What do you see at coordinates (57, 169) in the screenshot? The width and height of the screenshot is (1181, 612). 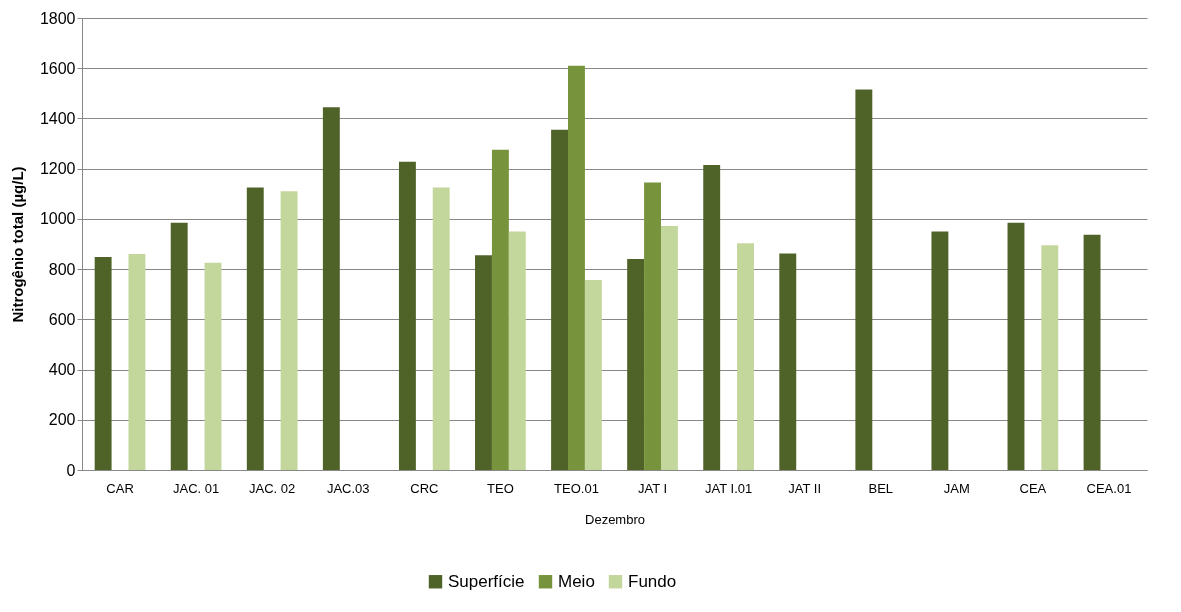 I see `y-tick-label: 1200` at bounding box center [57, 169].